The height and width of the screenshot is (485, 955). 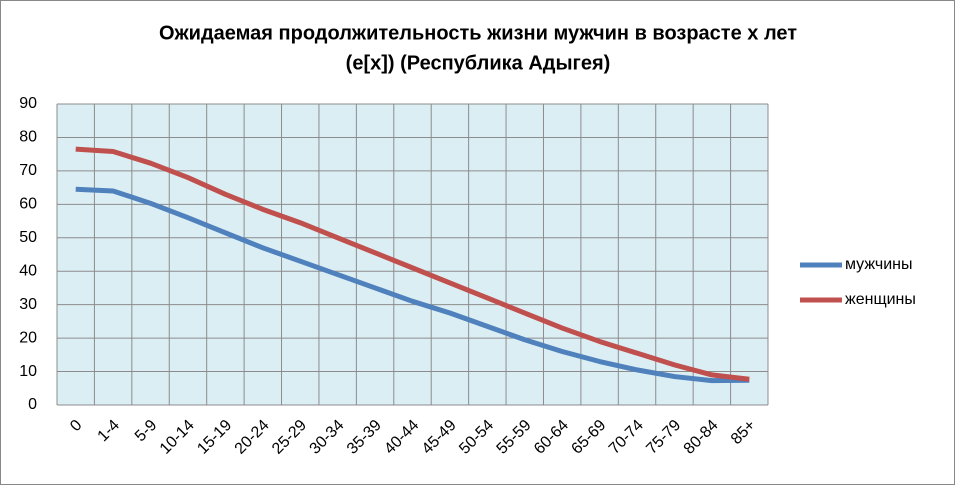 What do you see at coordinates (32, 404) in the screenshot?
I see `y-tick-label: 0` at bounding box center [32, 404].